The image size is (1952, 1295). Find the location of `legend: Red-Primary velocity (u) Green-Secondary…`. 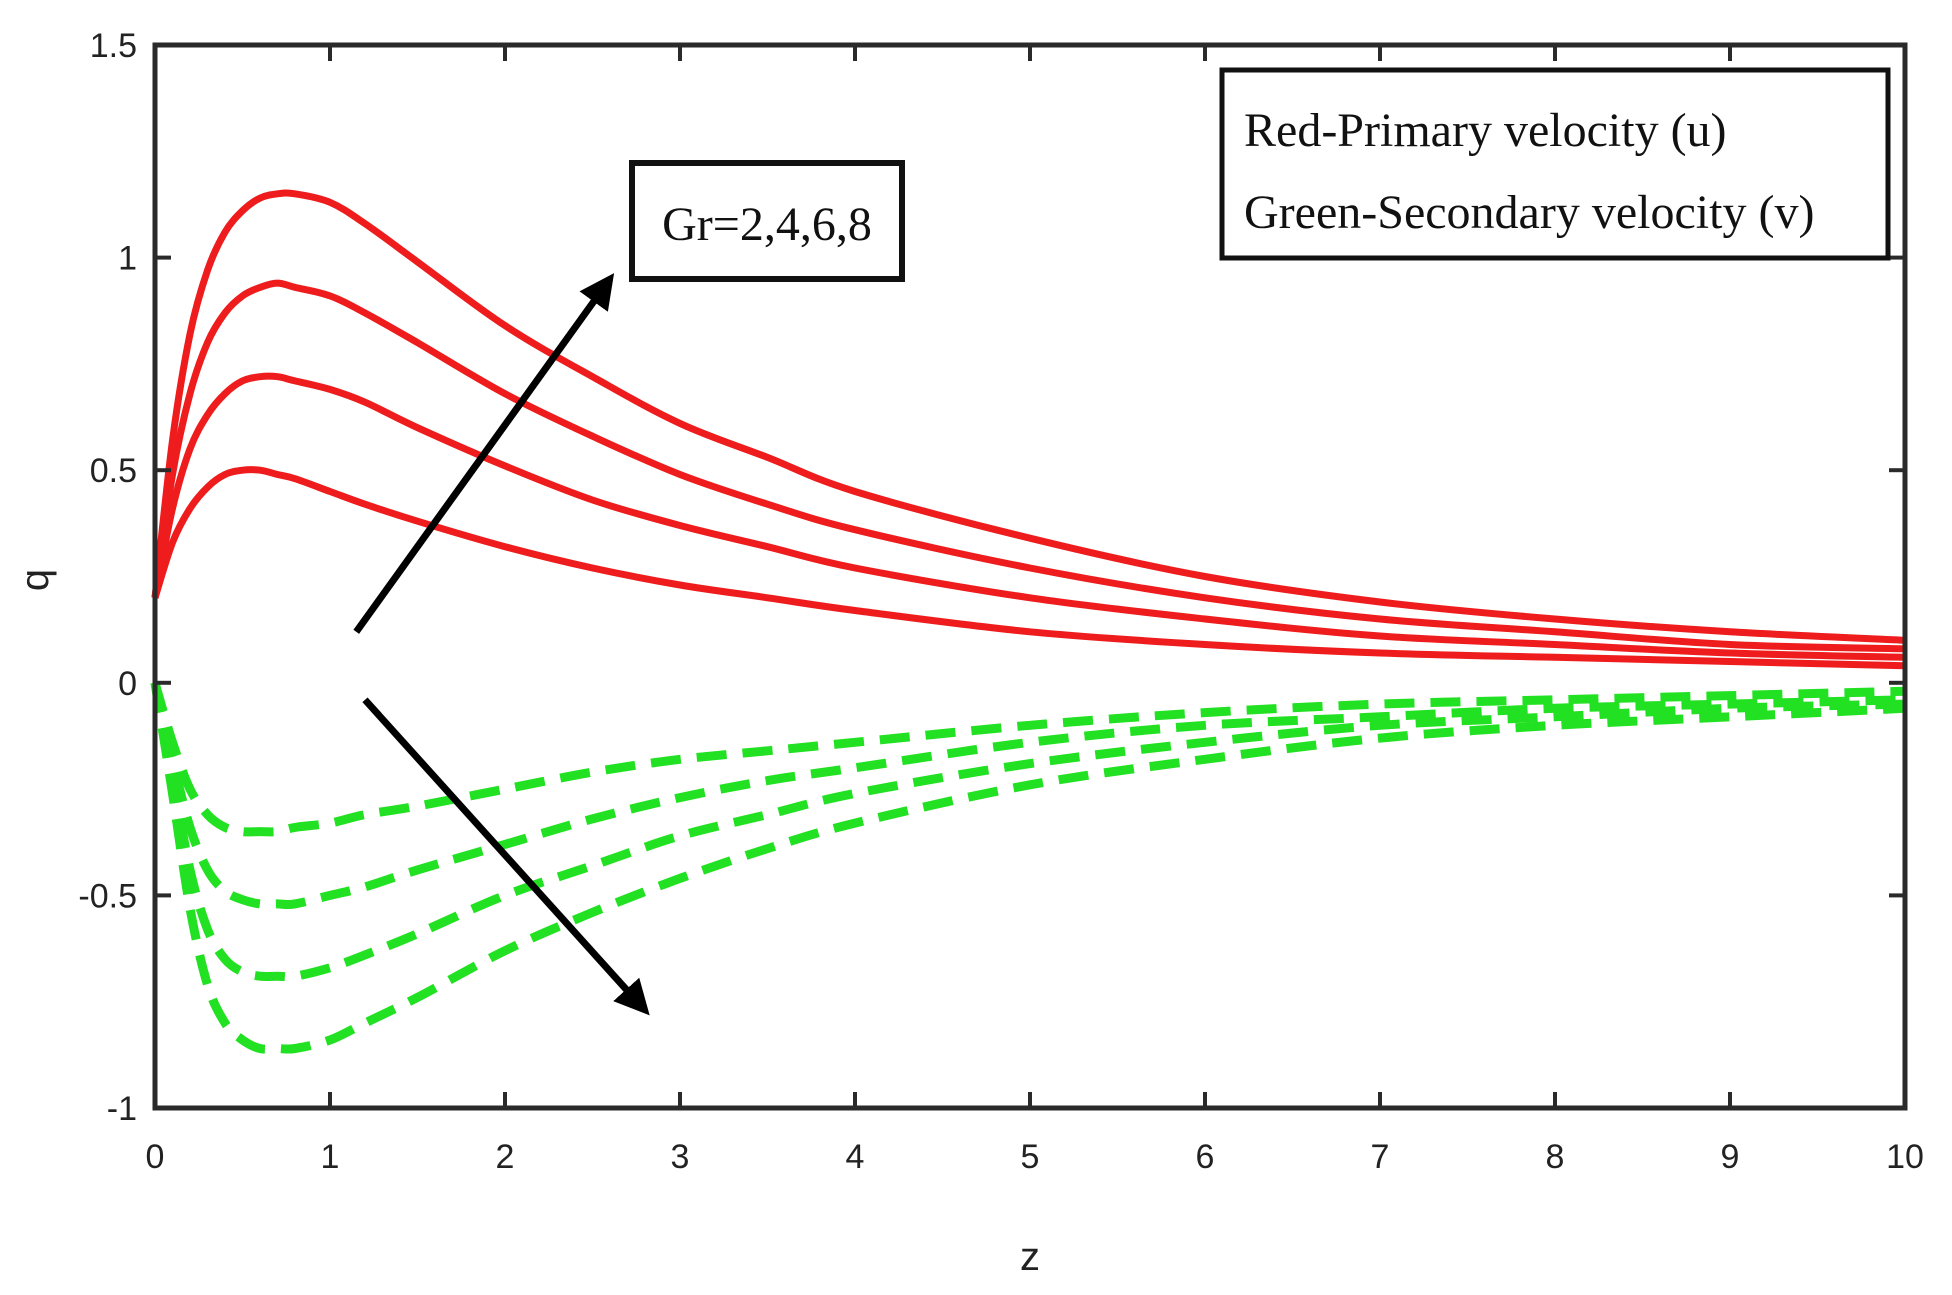

legend: Red-Primary velocity (u) Green-Secondary… is located at coordinates (1555, 164).